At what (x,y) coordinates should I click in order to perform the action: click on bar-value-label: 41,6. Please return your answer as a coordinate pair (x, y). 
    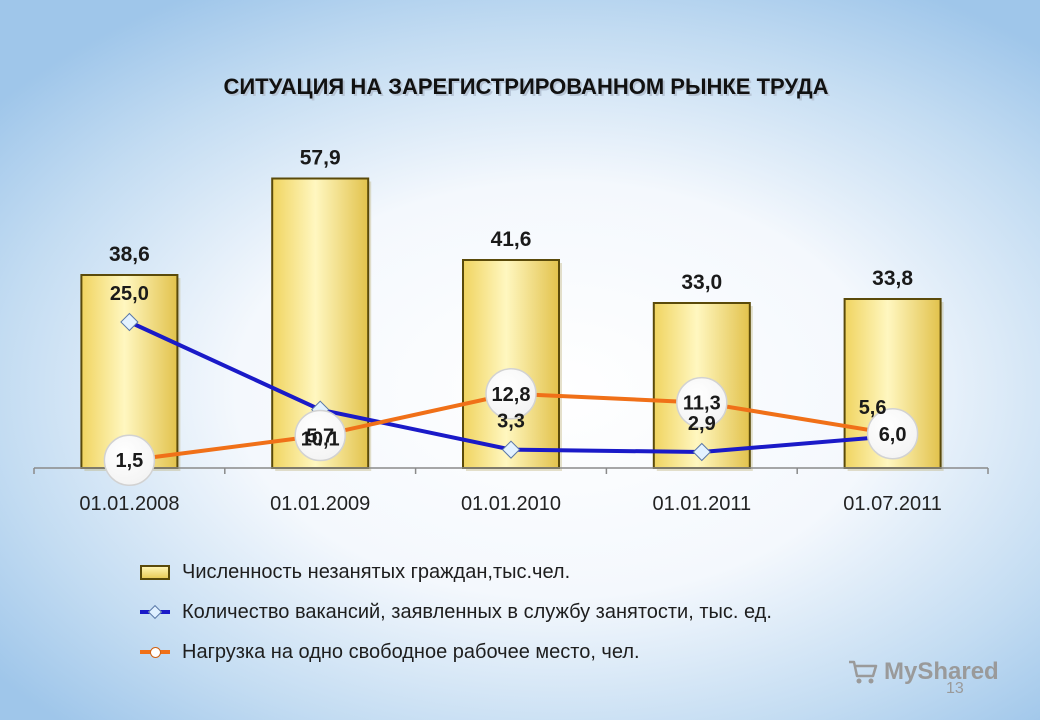
    Looking at the image, I should click on (511, 239).